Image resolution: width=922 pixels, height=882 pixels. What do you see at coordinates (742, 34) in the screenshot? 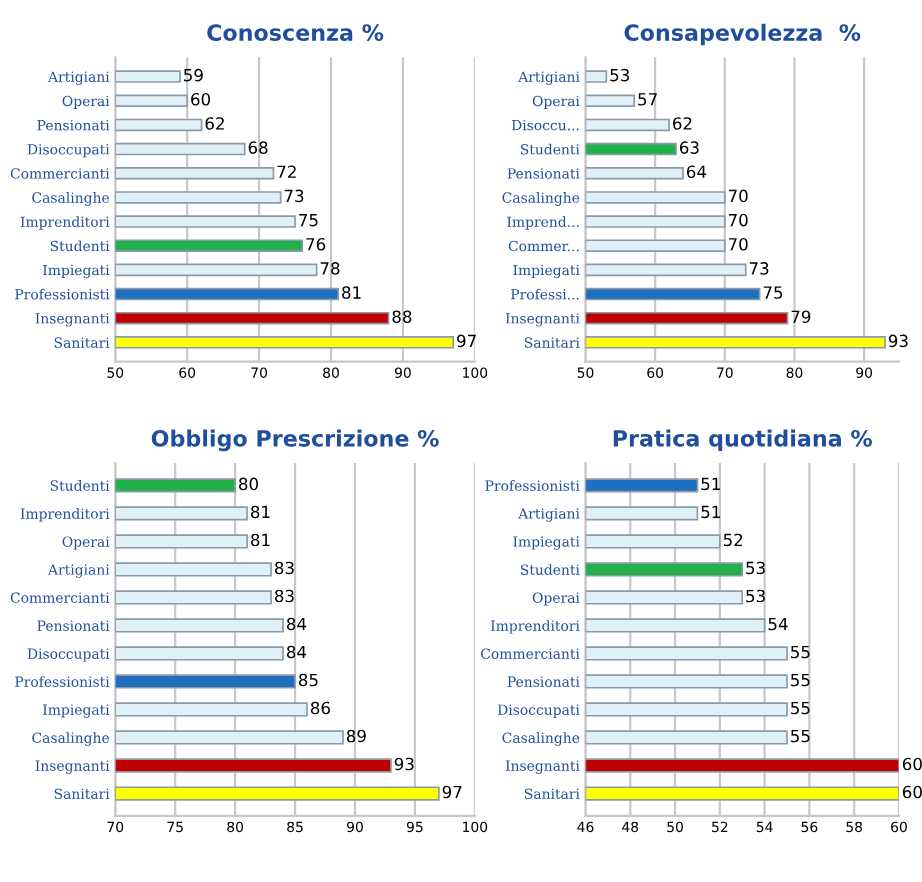
I see `chart-title: Consapevolezza %` at bounding box center [742, 34].